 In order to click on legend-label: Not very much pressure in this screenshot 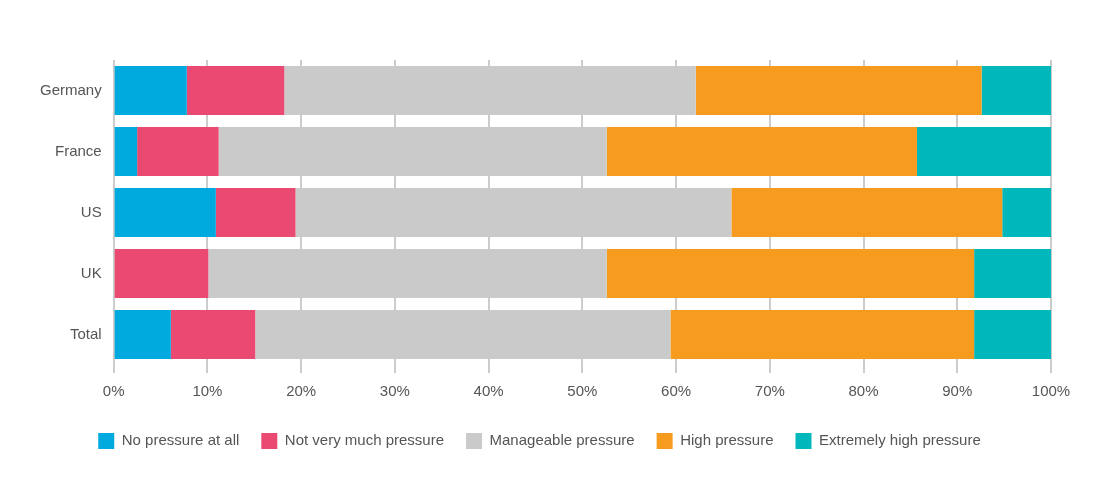, I will do `click(364, 440)`.